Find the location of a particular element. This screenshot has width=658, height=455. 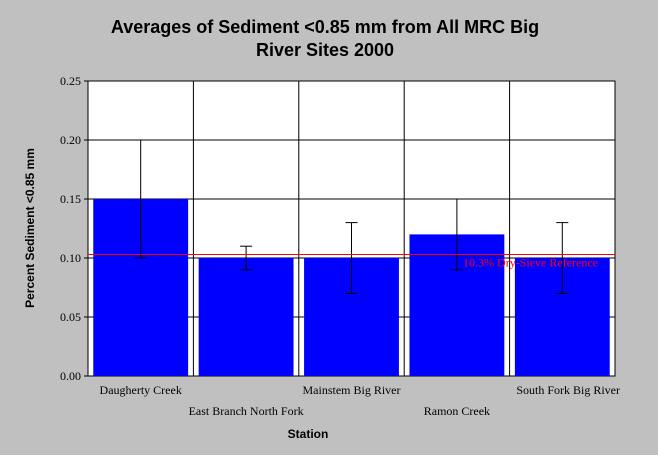

x-category-label: Ramon Creek is located at coordinates (457, 411).